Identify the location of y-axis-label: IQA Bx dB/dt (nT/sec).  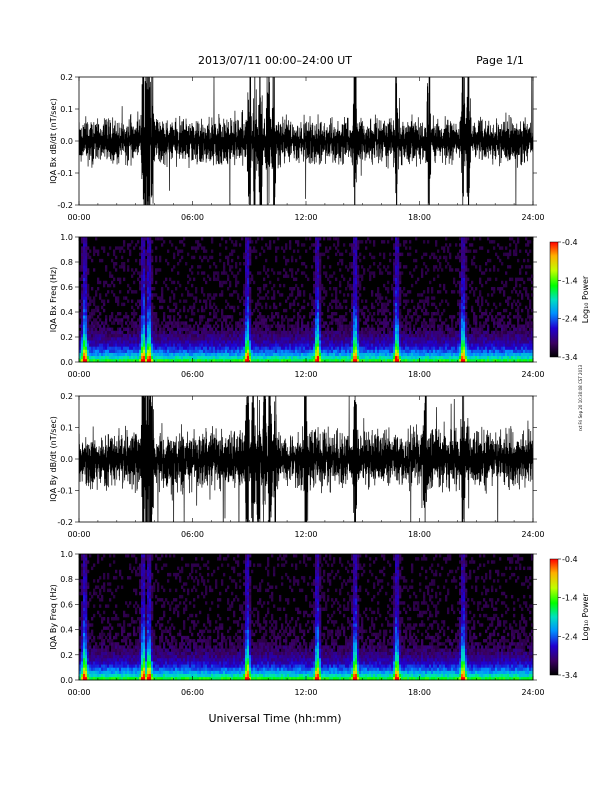
(53, 141).